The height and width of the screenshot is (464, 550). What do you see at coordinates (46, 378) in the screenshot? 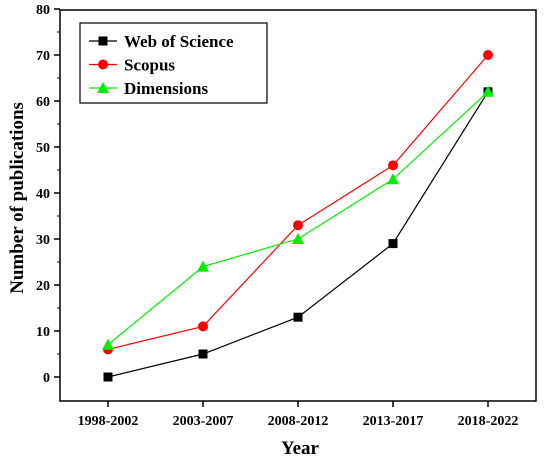
I see `y-tick-label: 0` at bounding box center [46, 378].